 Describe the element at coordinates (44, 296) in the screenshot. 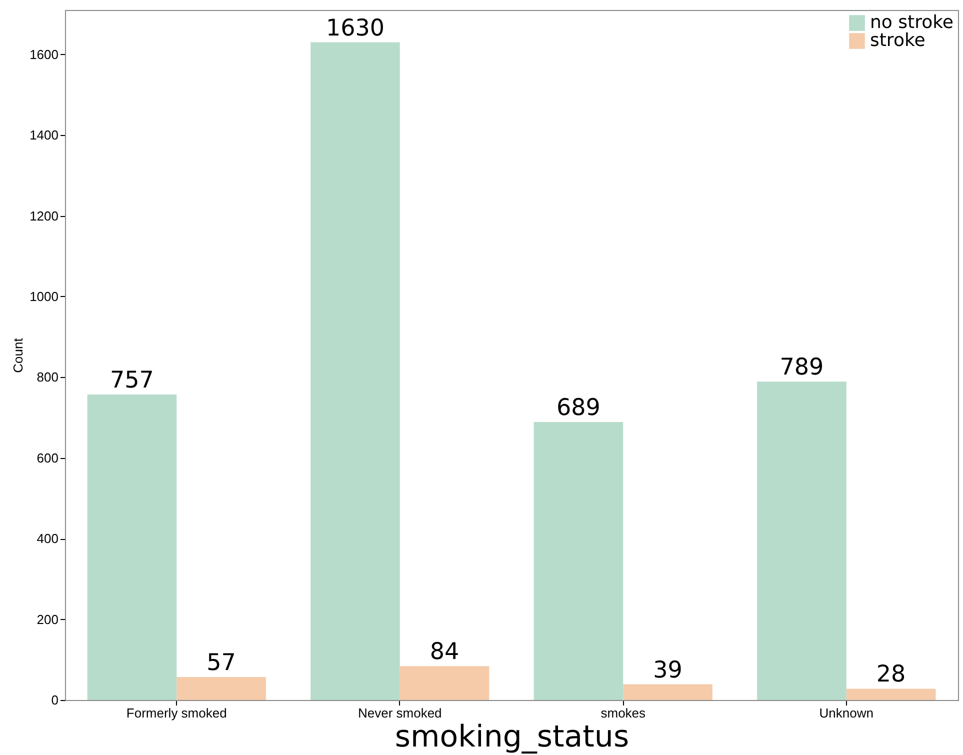

I see `y-tick-label: 1000` at that location.